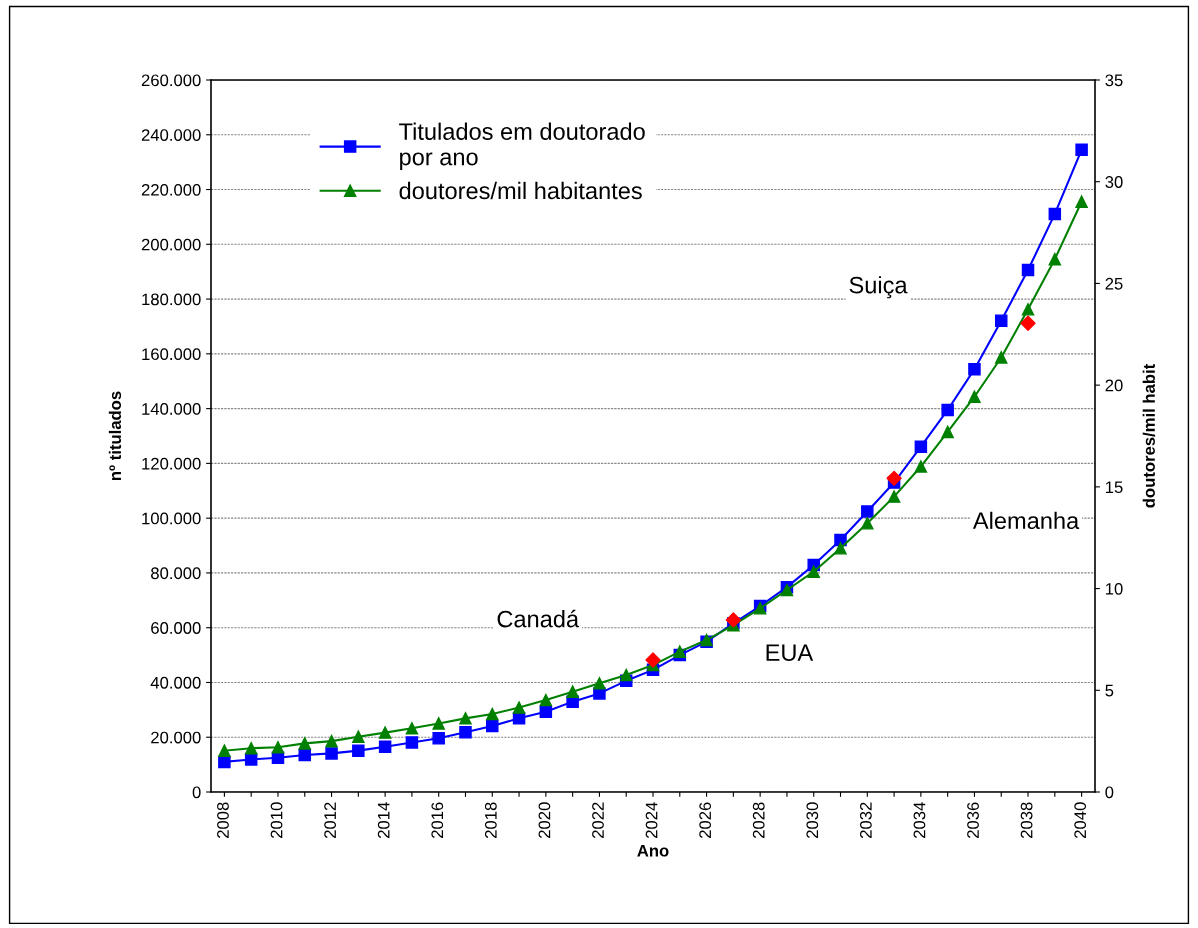 The image size is (1198, 928). I want to click on x-tick-label: 2020, so click(544, 820).